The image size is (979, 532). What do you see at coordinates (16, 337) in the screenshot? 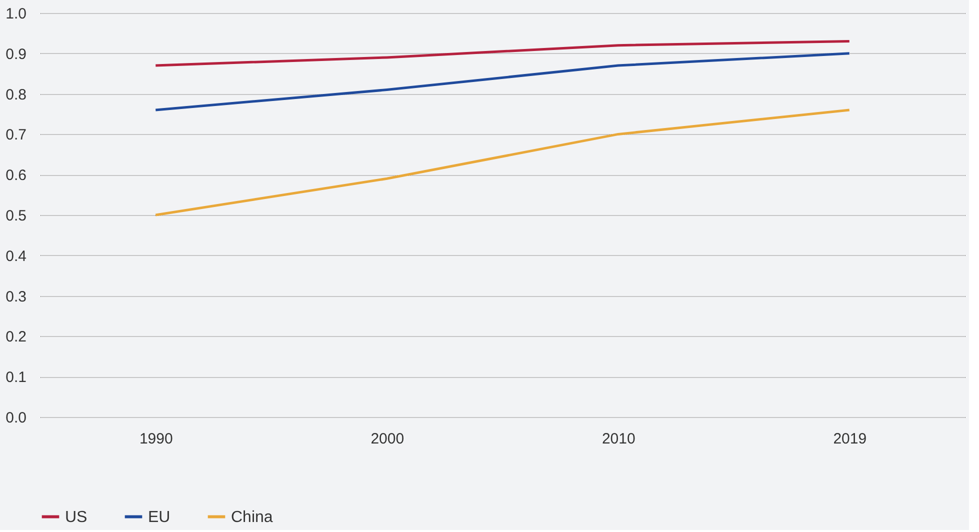
I see `y-tick-label: 0.2` at bounding box center [16, 337].